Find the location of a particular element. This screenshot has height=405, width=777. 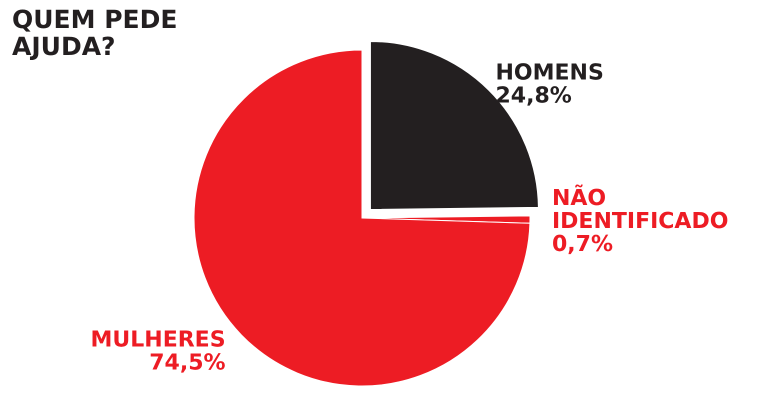

slice-label: HOMENS is located at coordinates (550, 73).